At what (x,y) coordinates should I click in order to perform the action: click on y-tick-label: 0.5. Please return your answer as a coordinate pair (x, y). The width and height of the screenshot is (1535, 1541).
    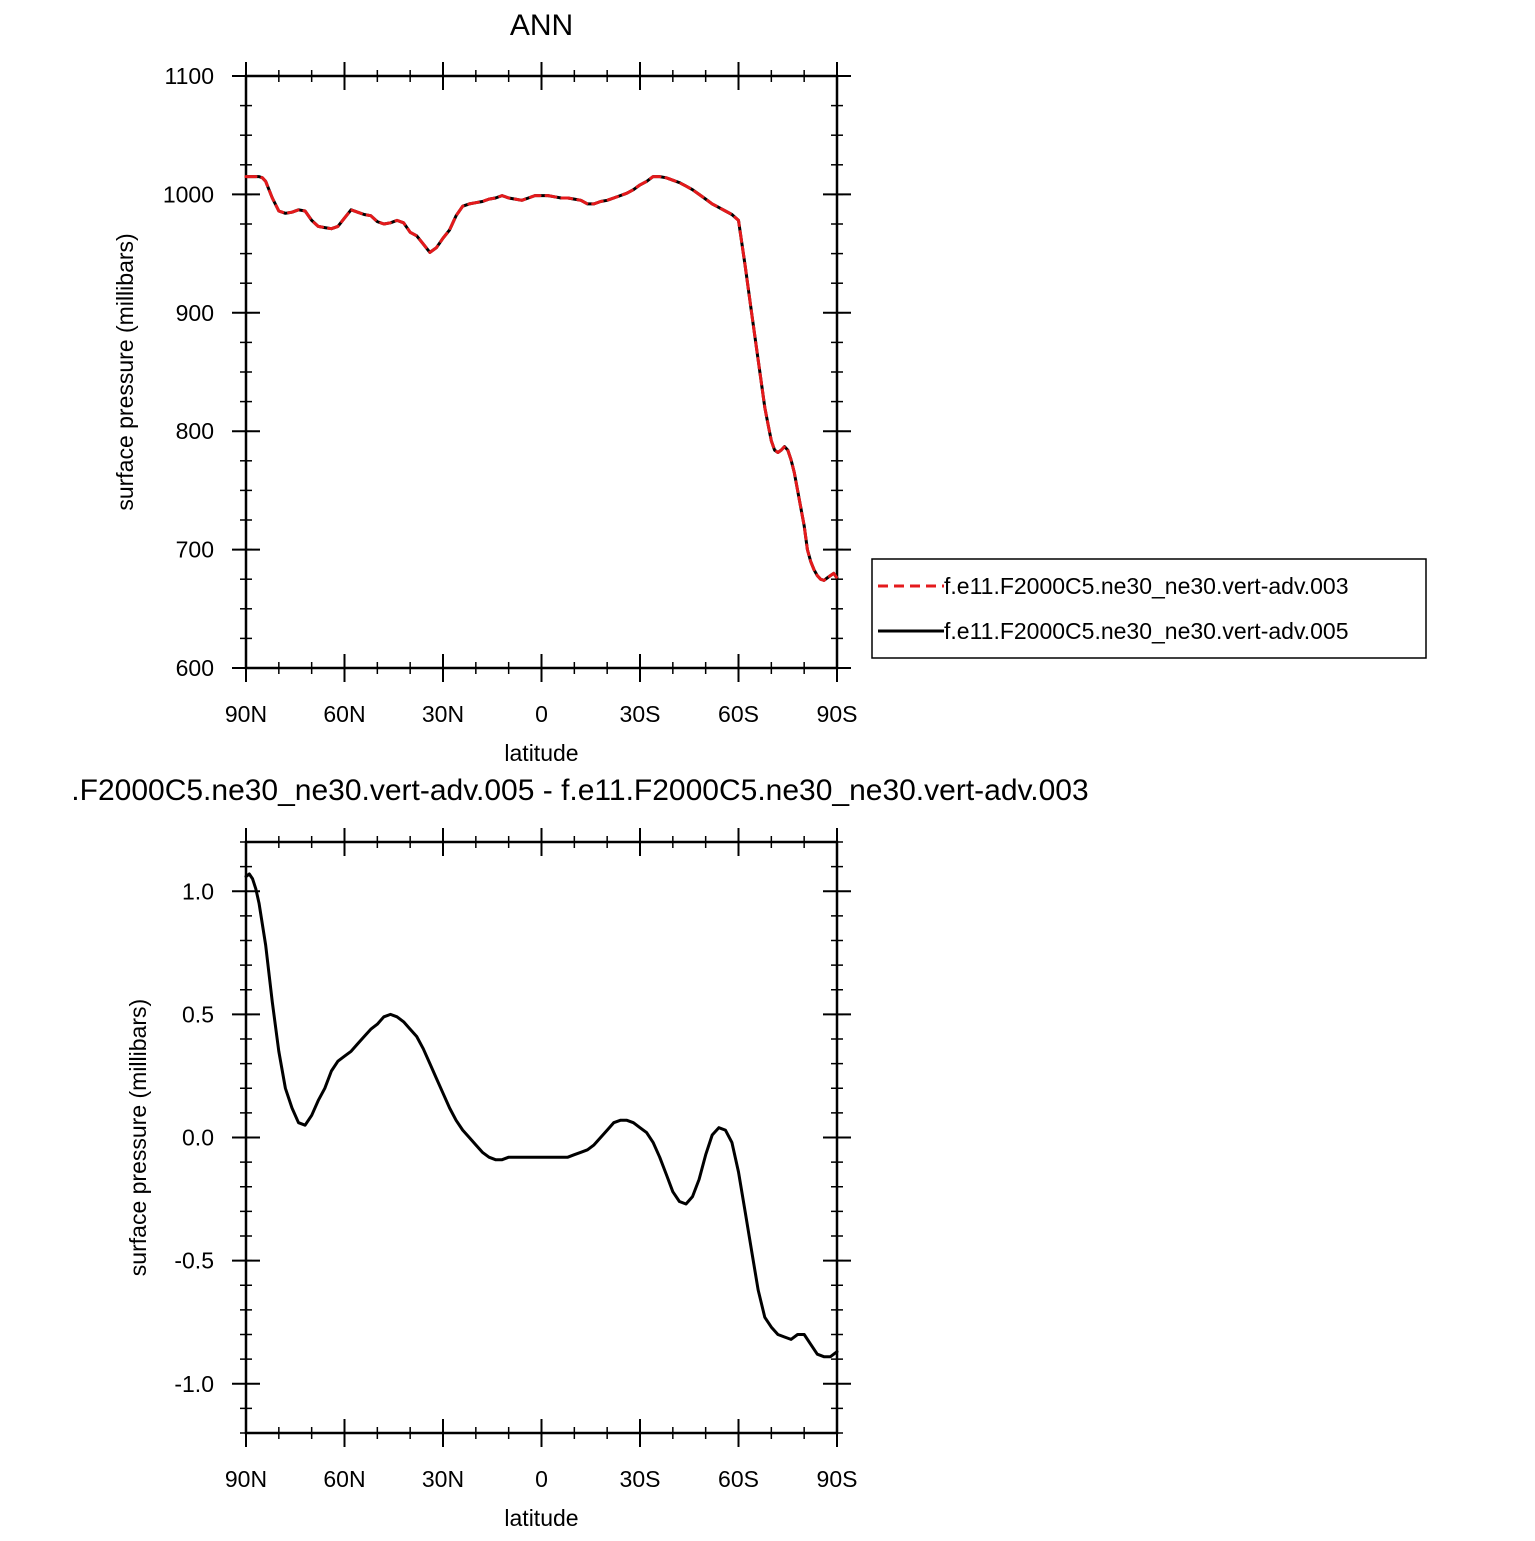
    Looking at the image, I should click on (198, 1014).